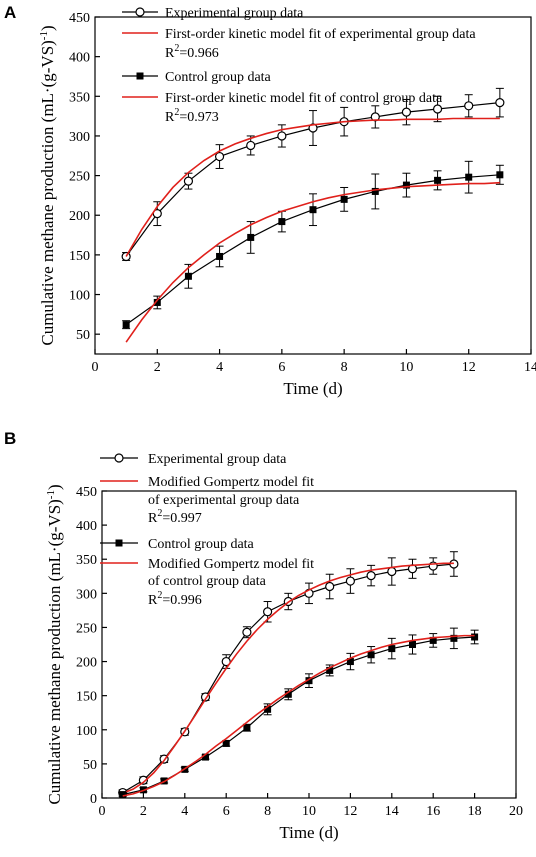 This screenshot has width=536, height=857. What do you see at coordinates (309, 811) in the screenshot?
I see `x-tick-label: 10` at bounding box center [309, 811].